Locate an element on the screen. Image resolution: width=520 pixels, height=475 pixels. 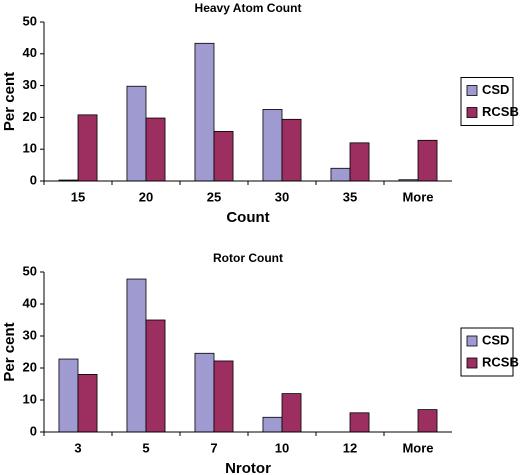
x-tick-label: 3 is located at coordinates (77, 447).